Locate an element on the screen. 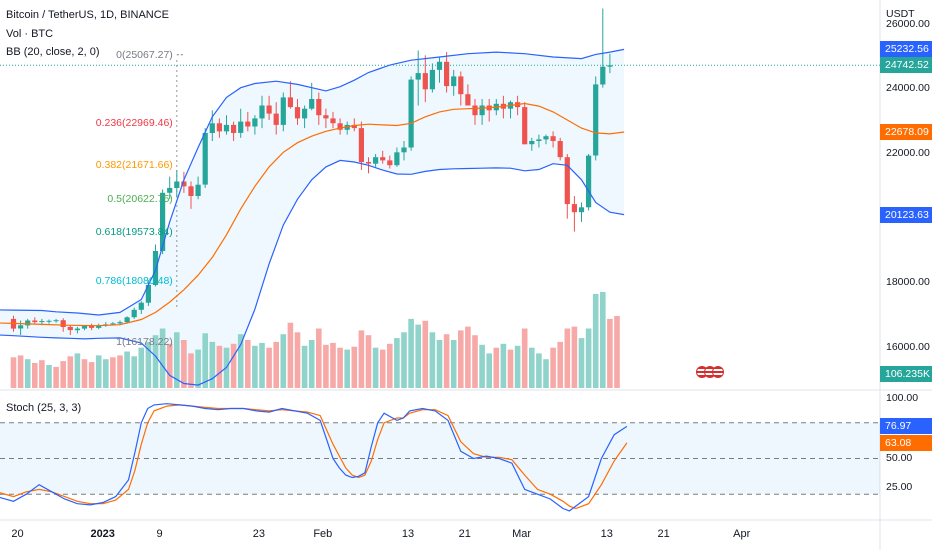  volume-legend: Vol · BTC is located at coordinates (29, 34).